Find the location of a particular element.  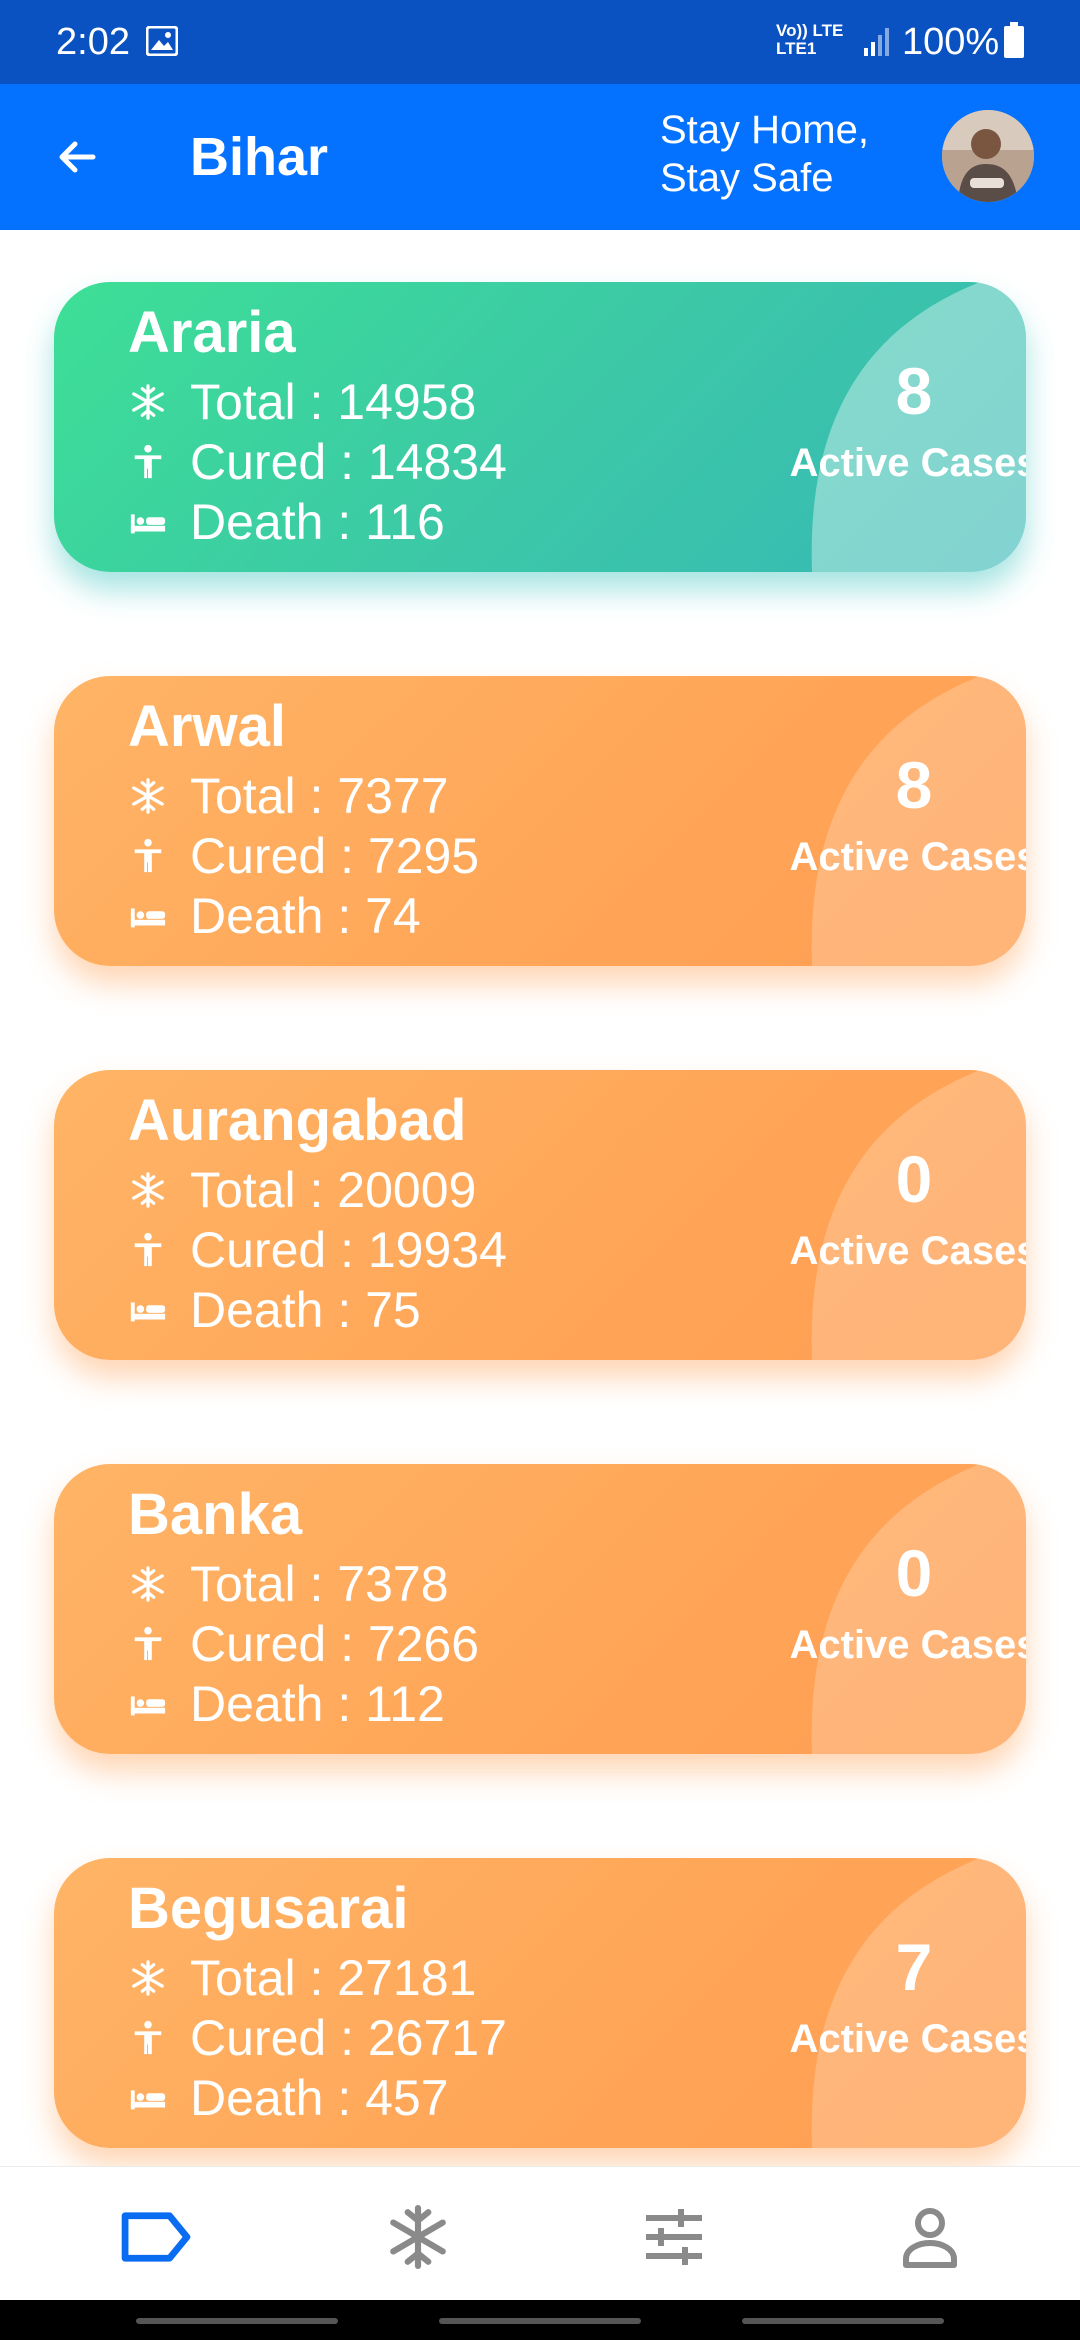

arrow-left-icon is located at coordinates (77, 157).